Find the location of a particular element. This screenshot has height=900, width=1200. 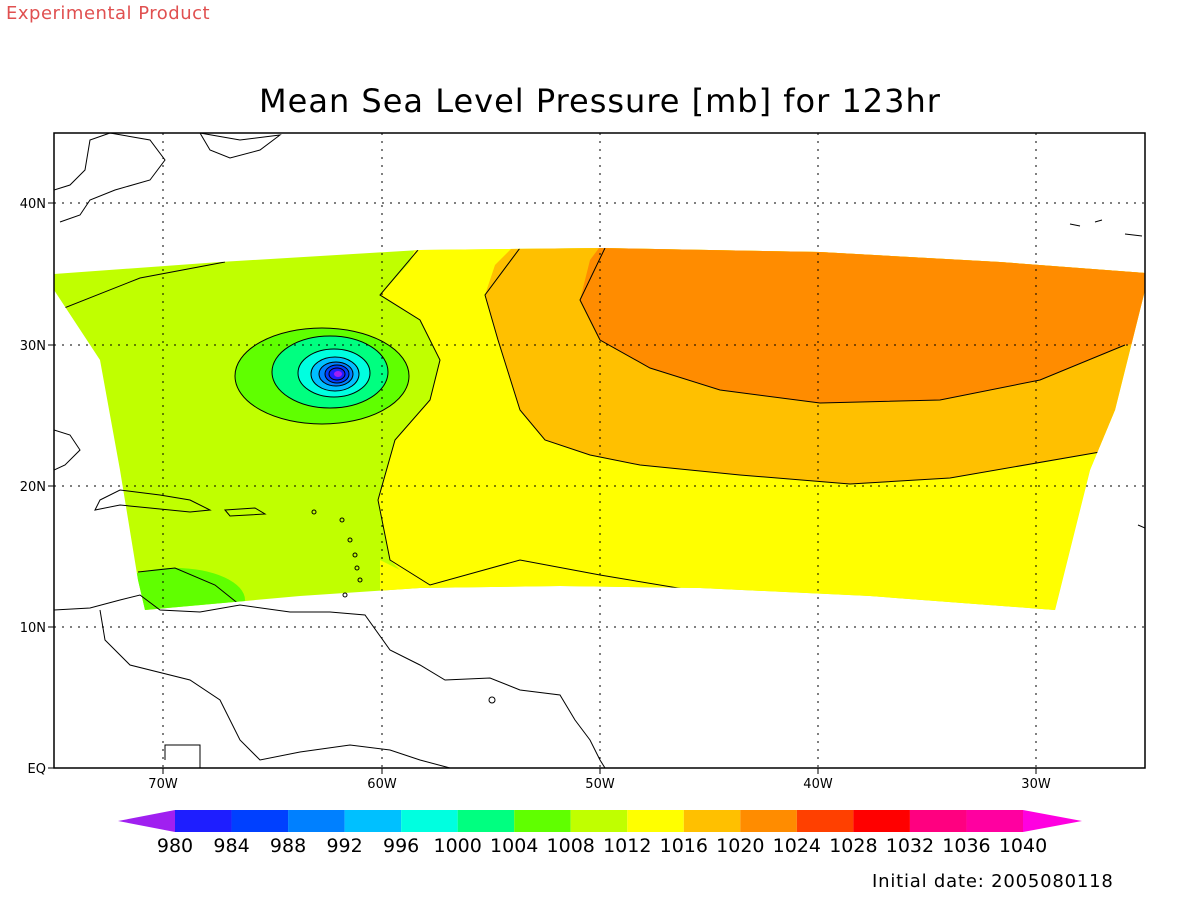

colorbar-level-label: 1020 is located at coordinates (740, 846).